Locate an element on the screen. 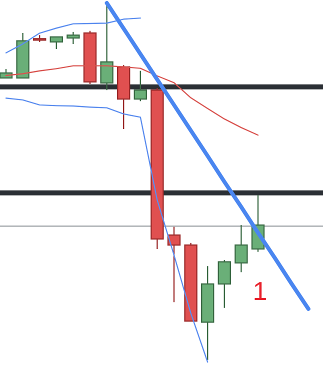  annotation: 1 is located at coordinates (260, 291).